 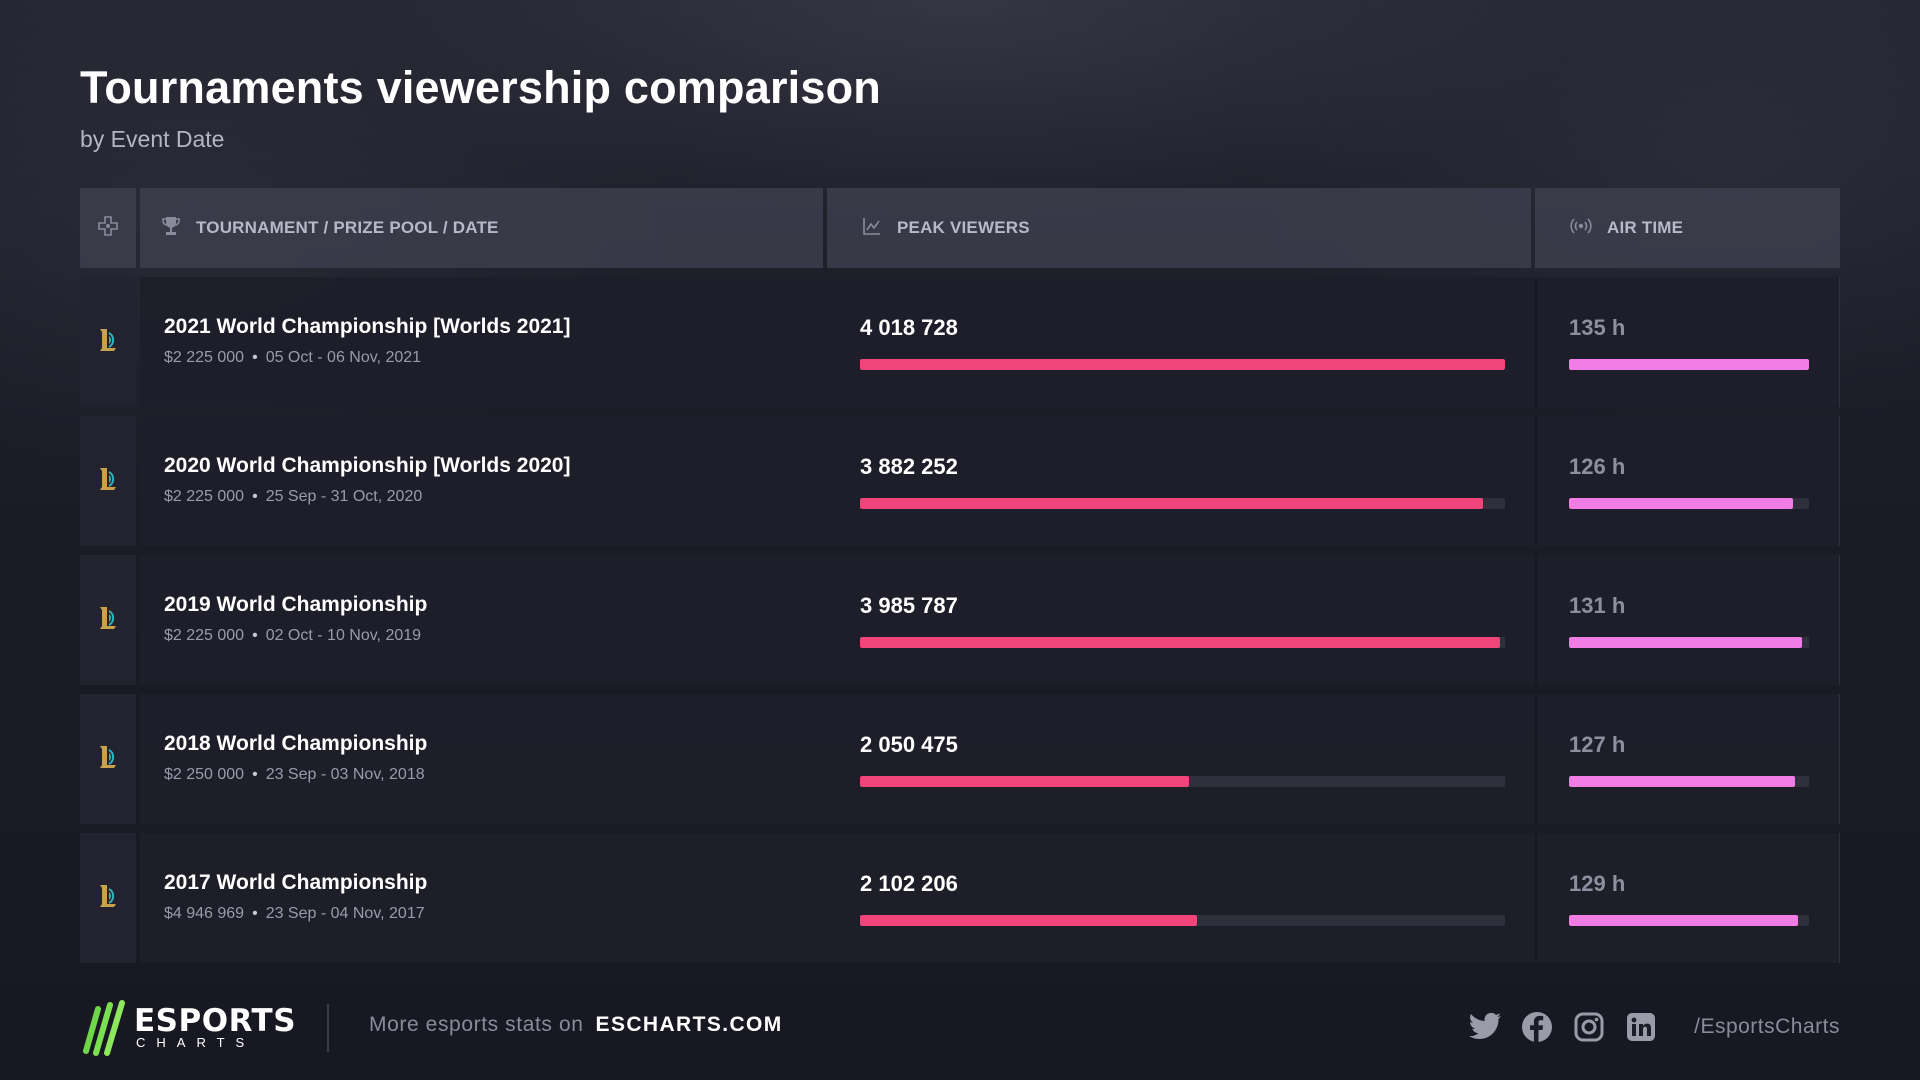 What do you see at coordinates (1687, 342) in the screenshot?
I see `air-time-cell: 135 h` at bounding box center [1687, 342].